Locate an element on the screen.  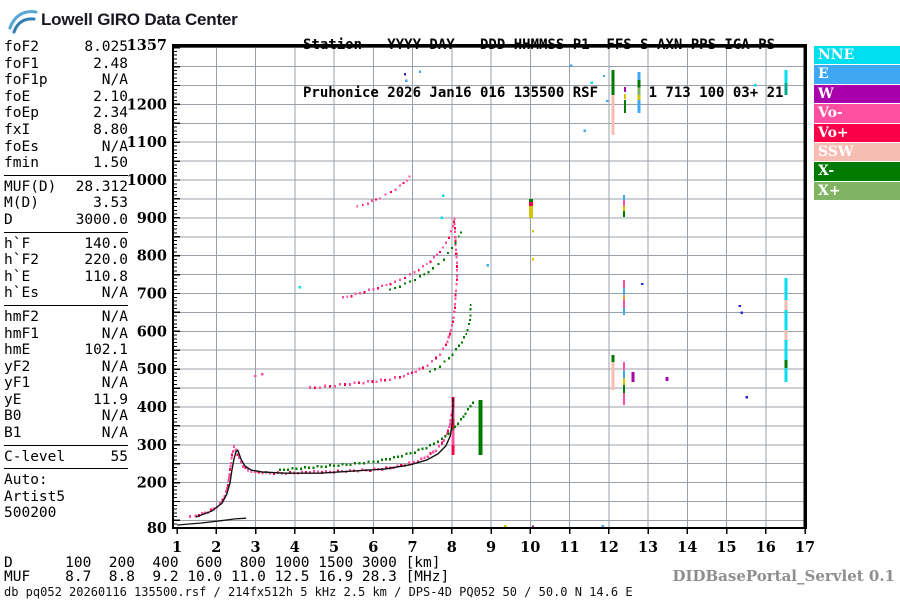
param-row-yf1: yF1 N/A is located at coordinates (66, 383).